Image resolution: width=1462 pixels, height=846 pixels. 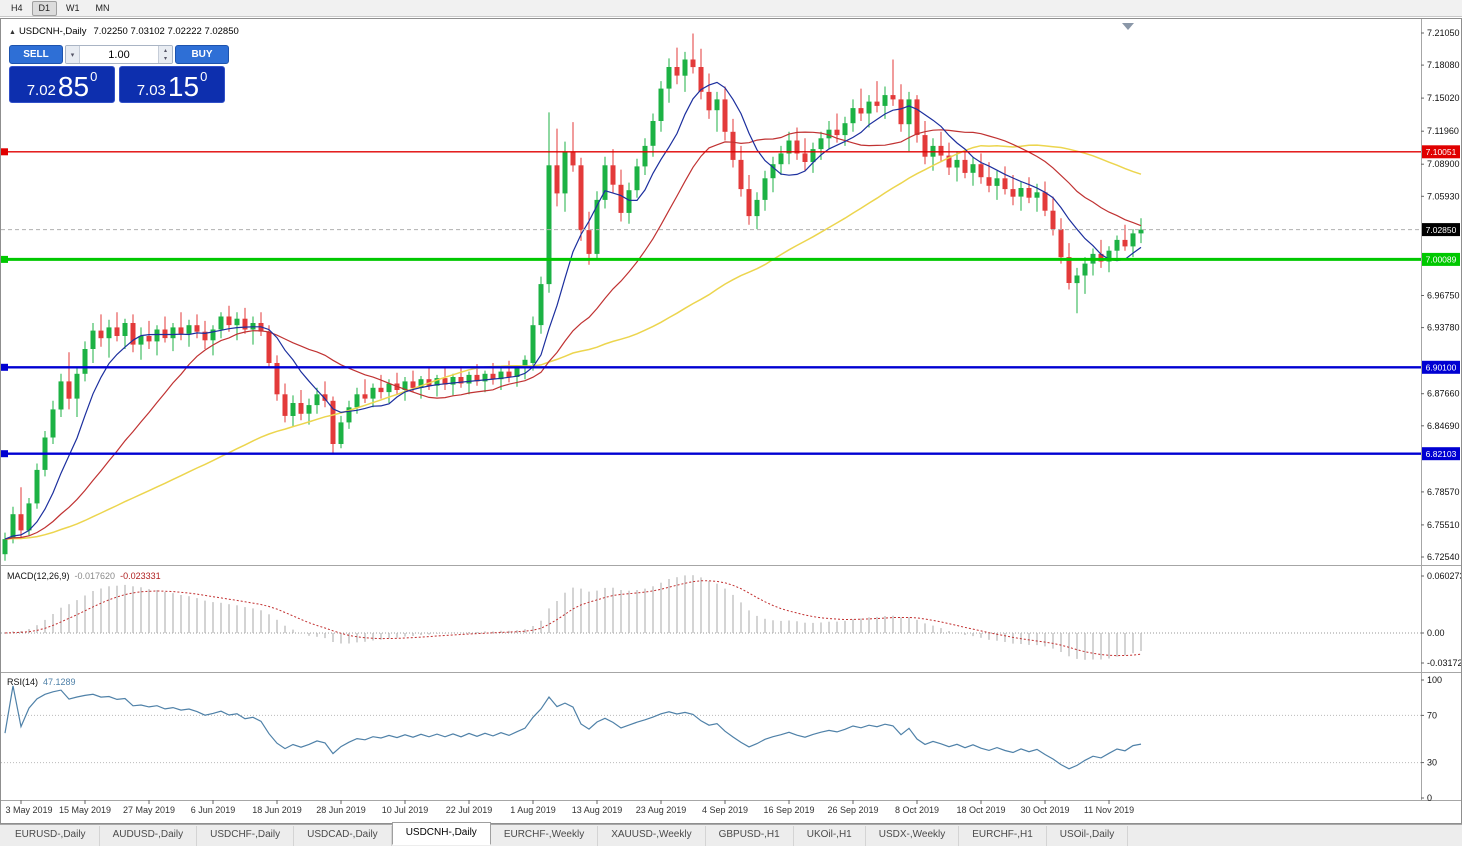 What do you see at coordinates (1429, 798) in the screenshot?
I see `rsi-axis-label: 0` at bounding box center [1429, 798].